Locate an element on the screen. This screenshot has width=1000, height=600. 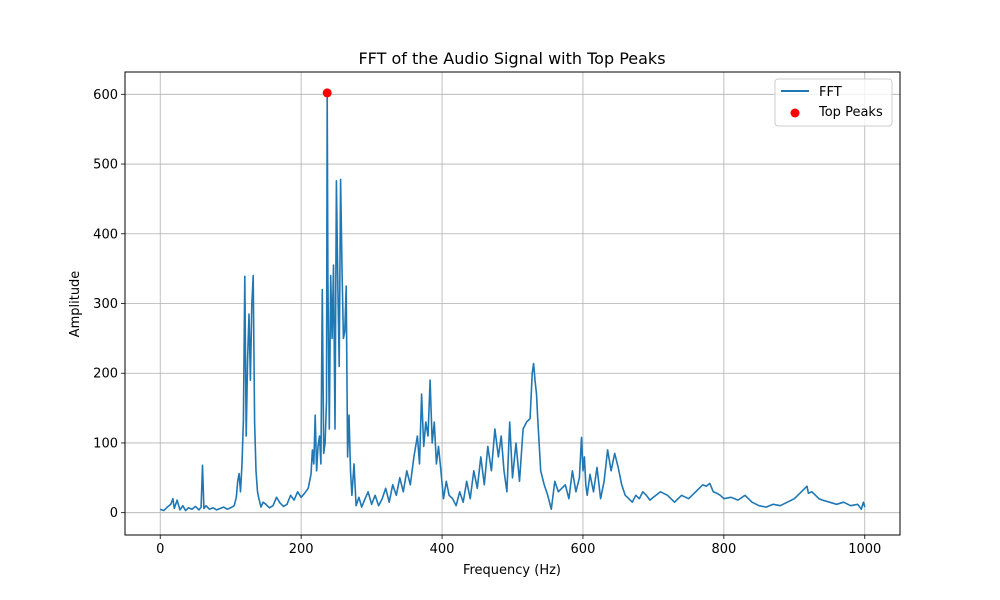
x-tick-label: 800 is located at coordinates (723, 549).